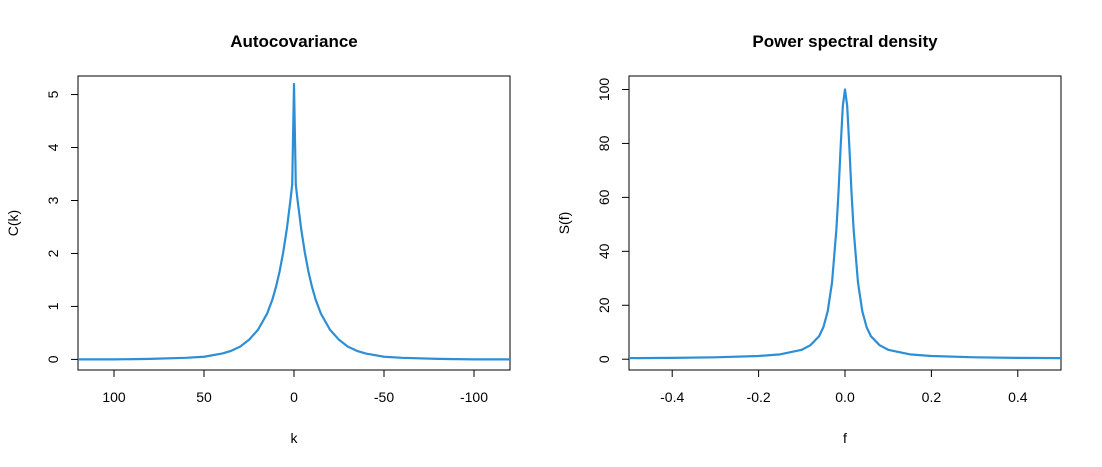  Describe the element at coordinates (61, 226) in the screenshot. I see `autocovariance-y-axis: 0 1 2 3 4 5` at that location.